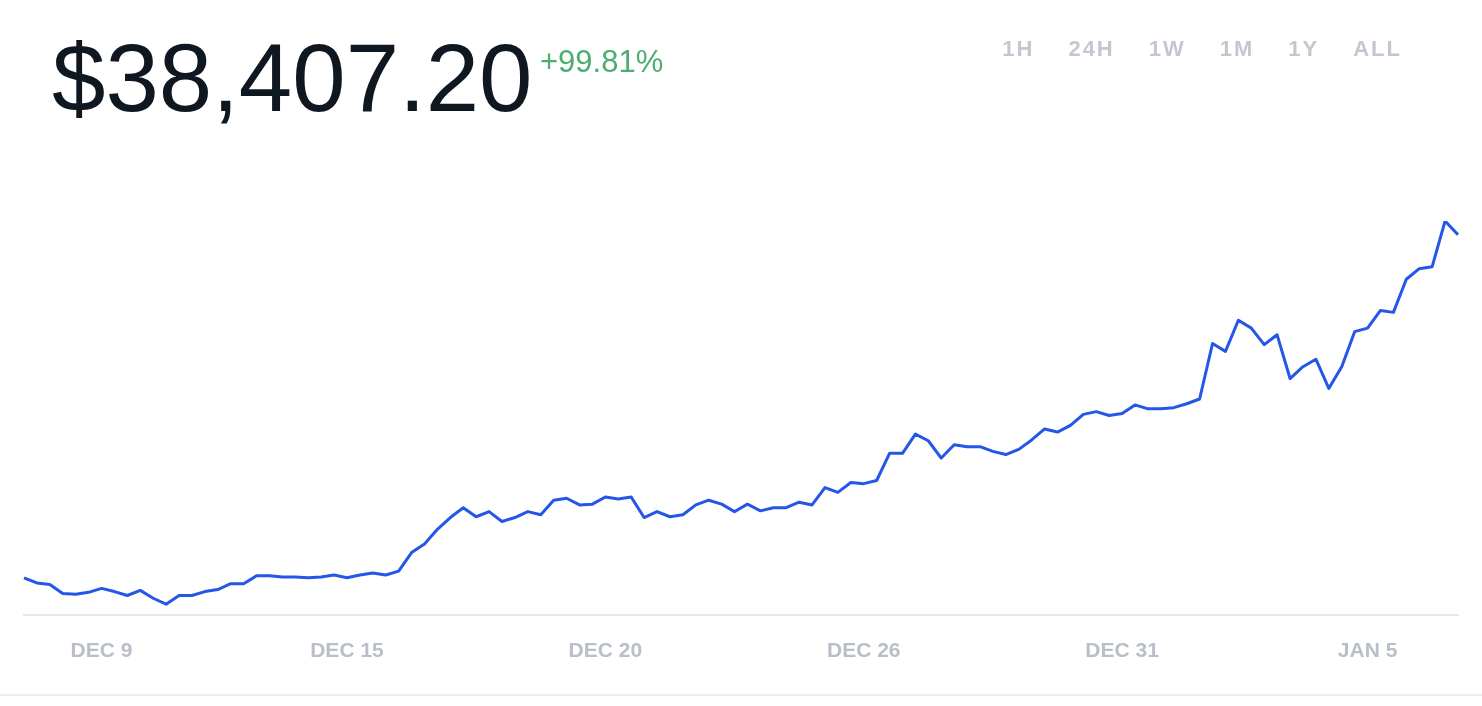 This screenshot has width=1482, height=706. I want to click on chart-subtitle: +99.81%, so click(602, 62).